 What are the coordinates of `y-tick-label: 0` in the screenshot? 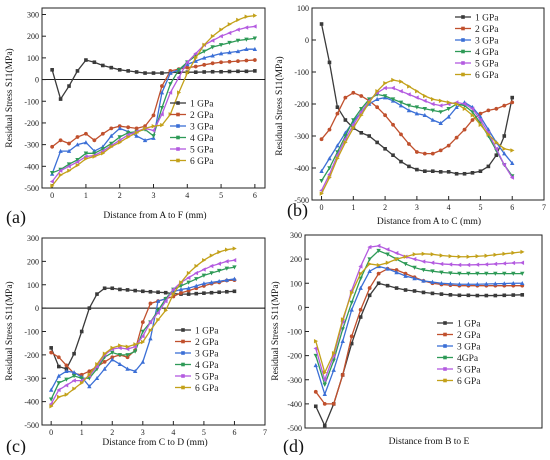 It's located at (300, 307).